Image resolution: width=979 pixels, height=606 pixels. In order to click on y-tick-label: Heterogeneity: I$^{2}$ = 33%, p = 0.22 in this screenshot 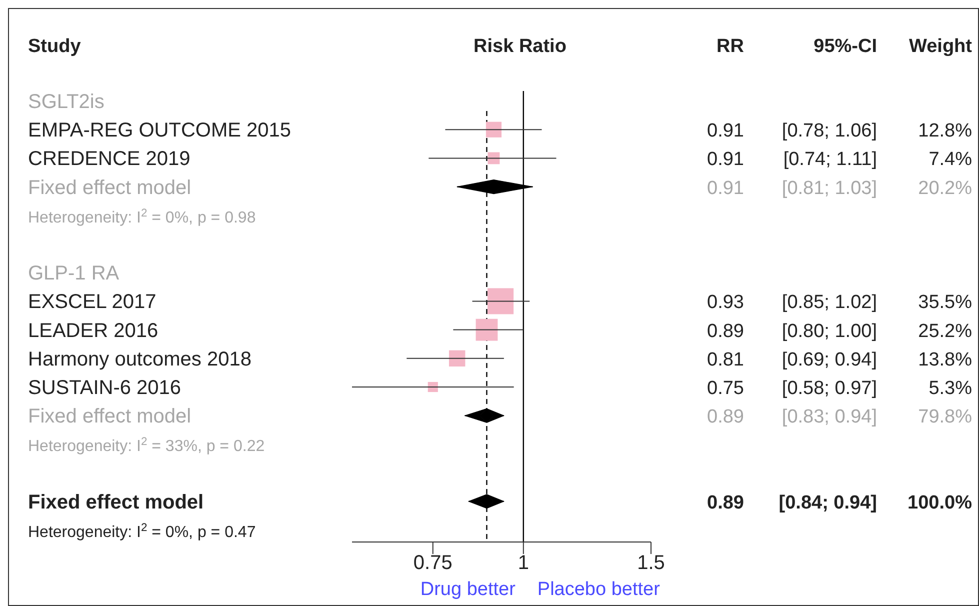, I will do `click(146, 446)`.